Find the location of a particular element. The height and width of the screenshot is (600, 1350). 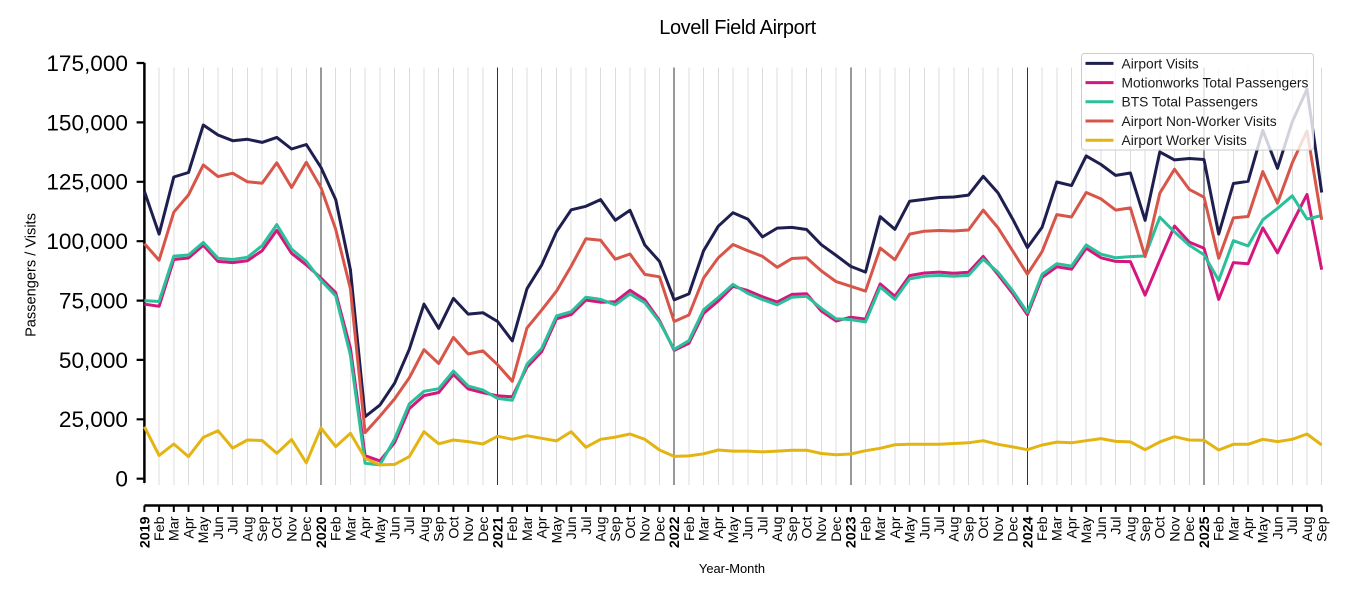

svg-text: BTS Total Passengers is located at coordinates (1190, 102).